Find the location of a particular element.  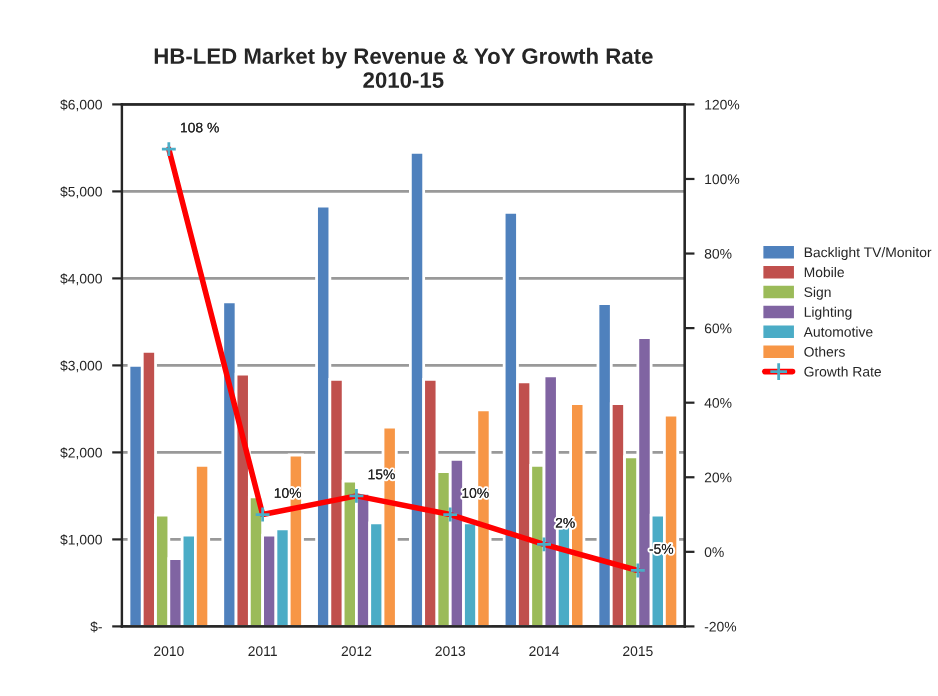

chart-title: HB-LED Market by Revenue & YoY Growth Rate 2010-15 is located at coordinates (403, 67).